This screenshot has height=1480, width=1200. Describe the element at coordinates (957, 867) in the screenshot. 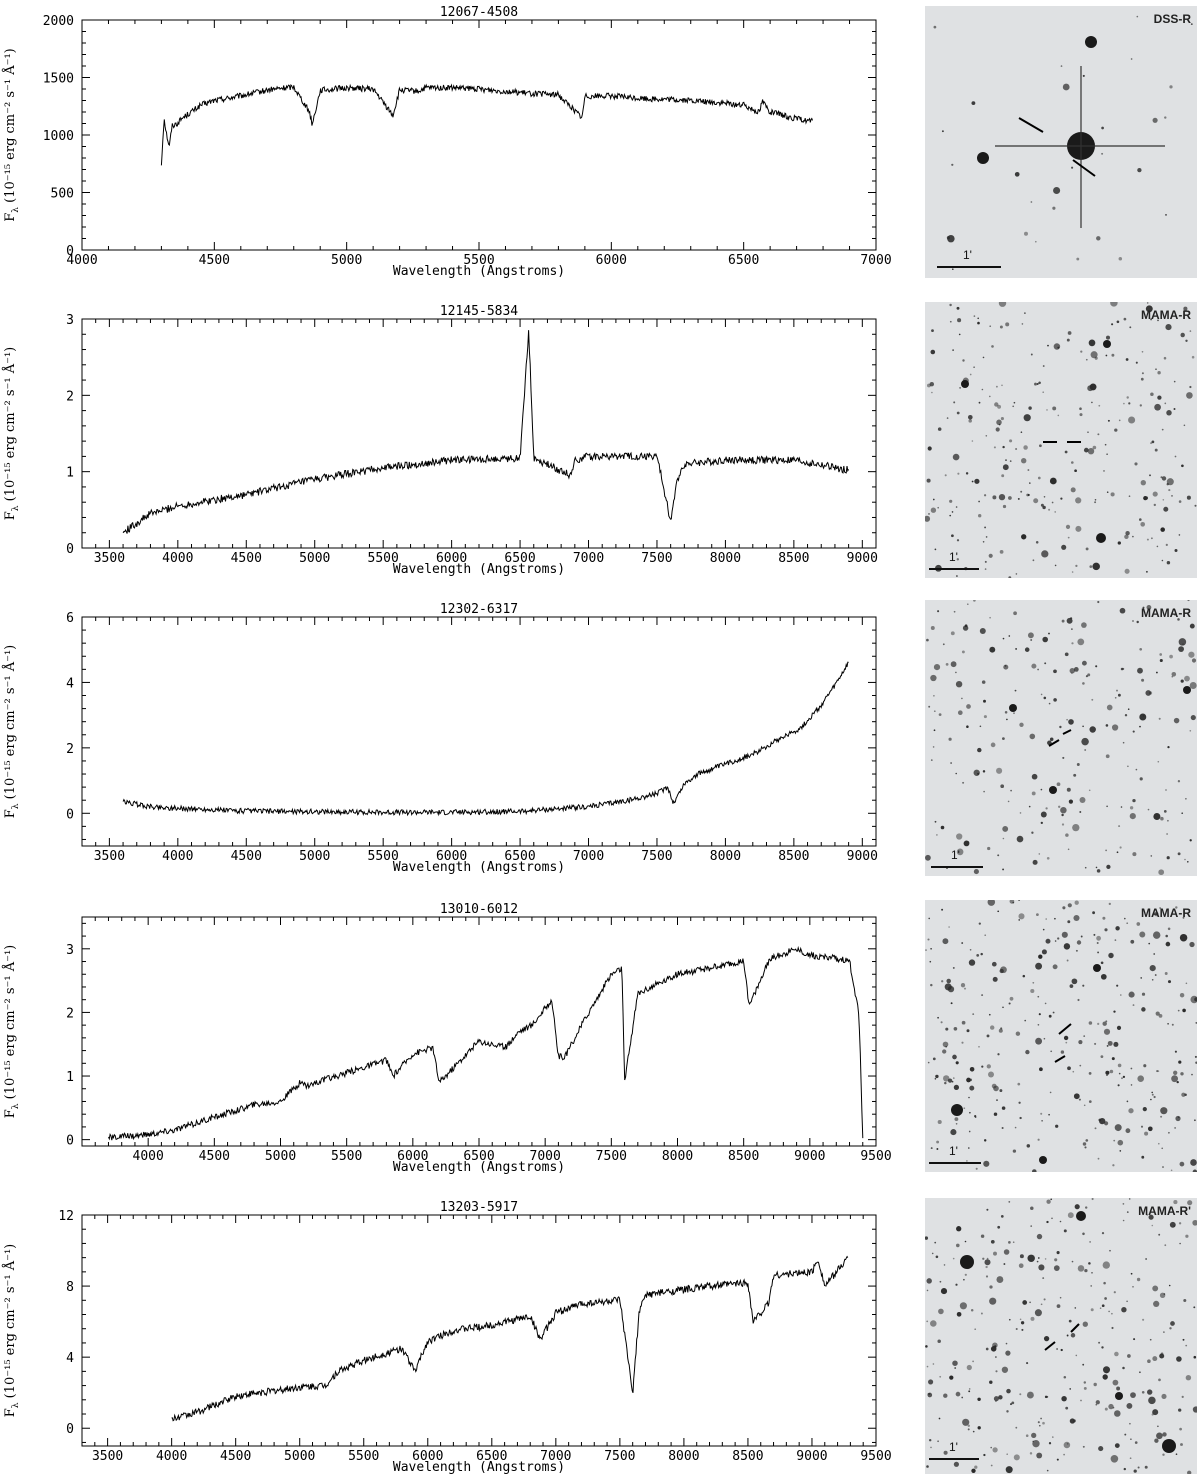

I see `finder-chart-3-scale-bar` at that location.